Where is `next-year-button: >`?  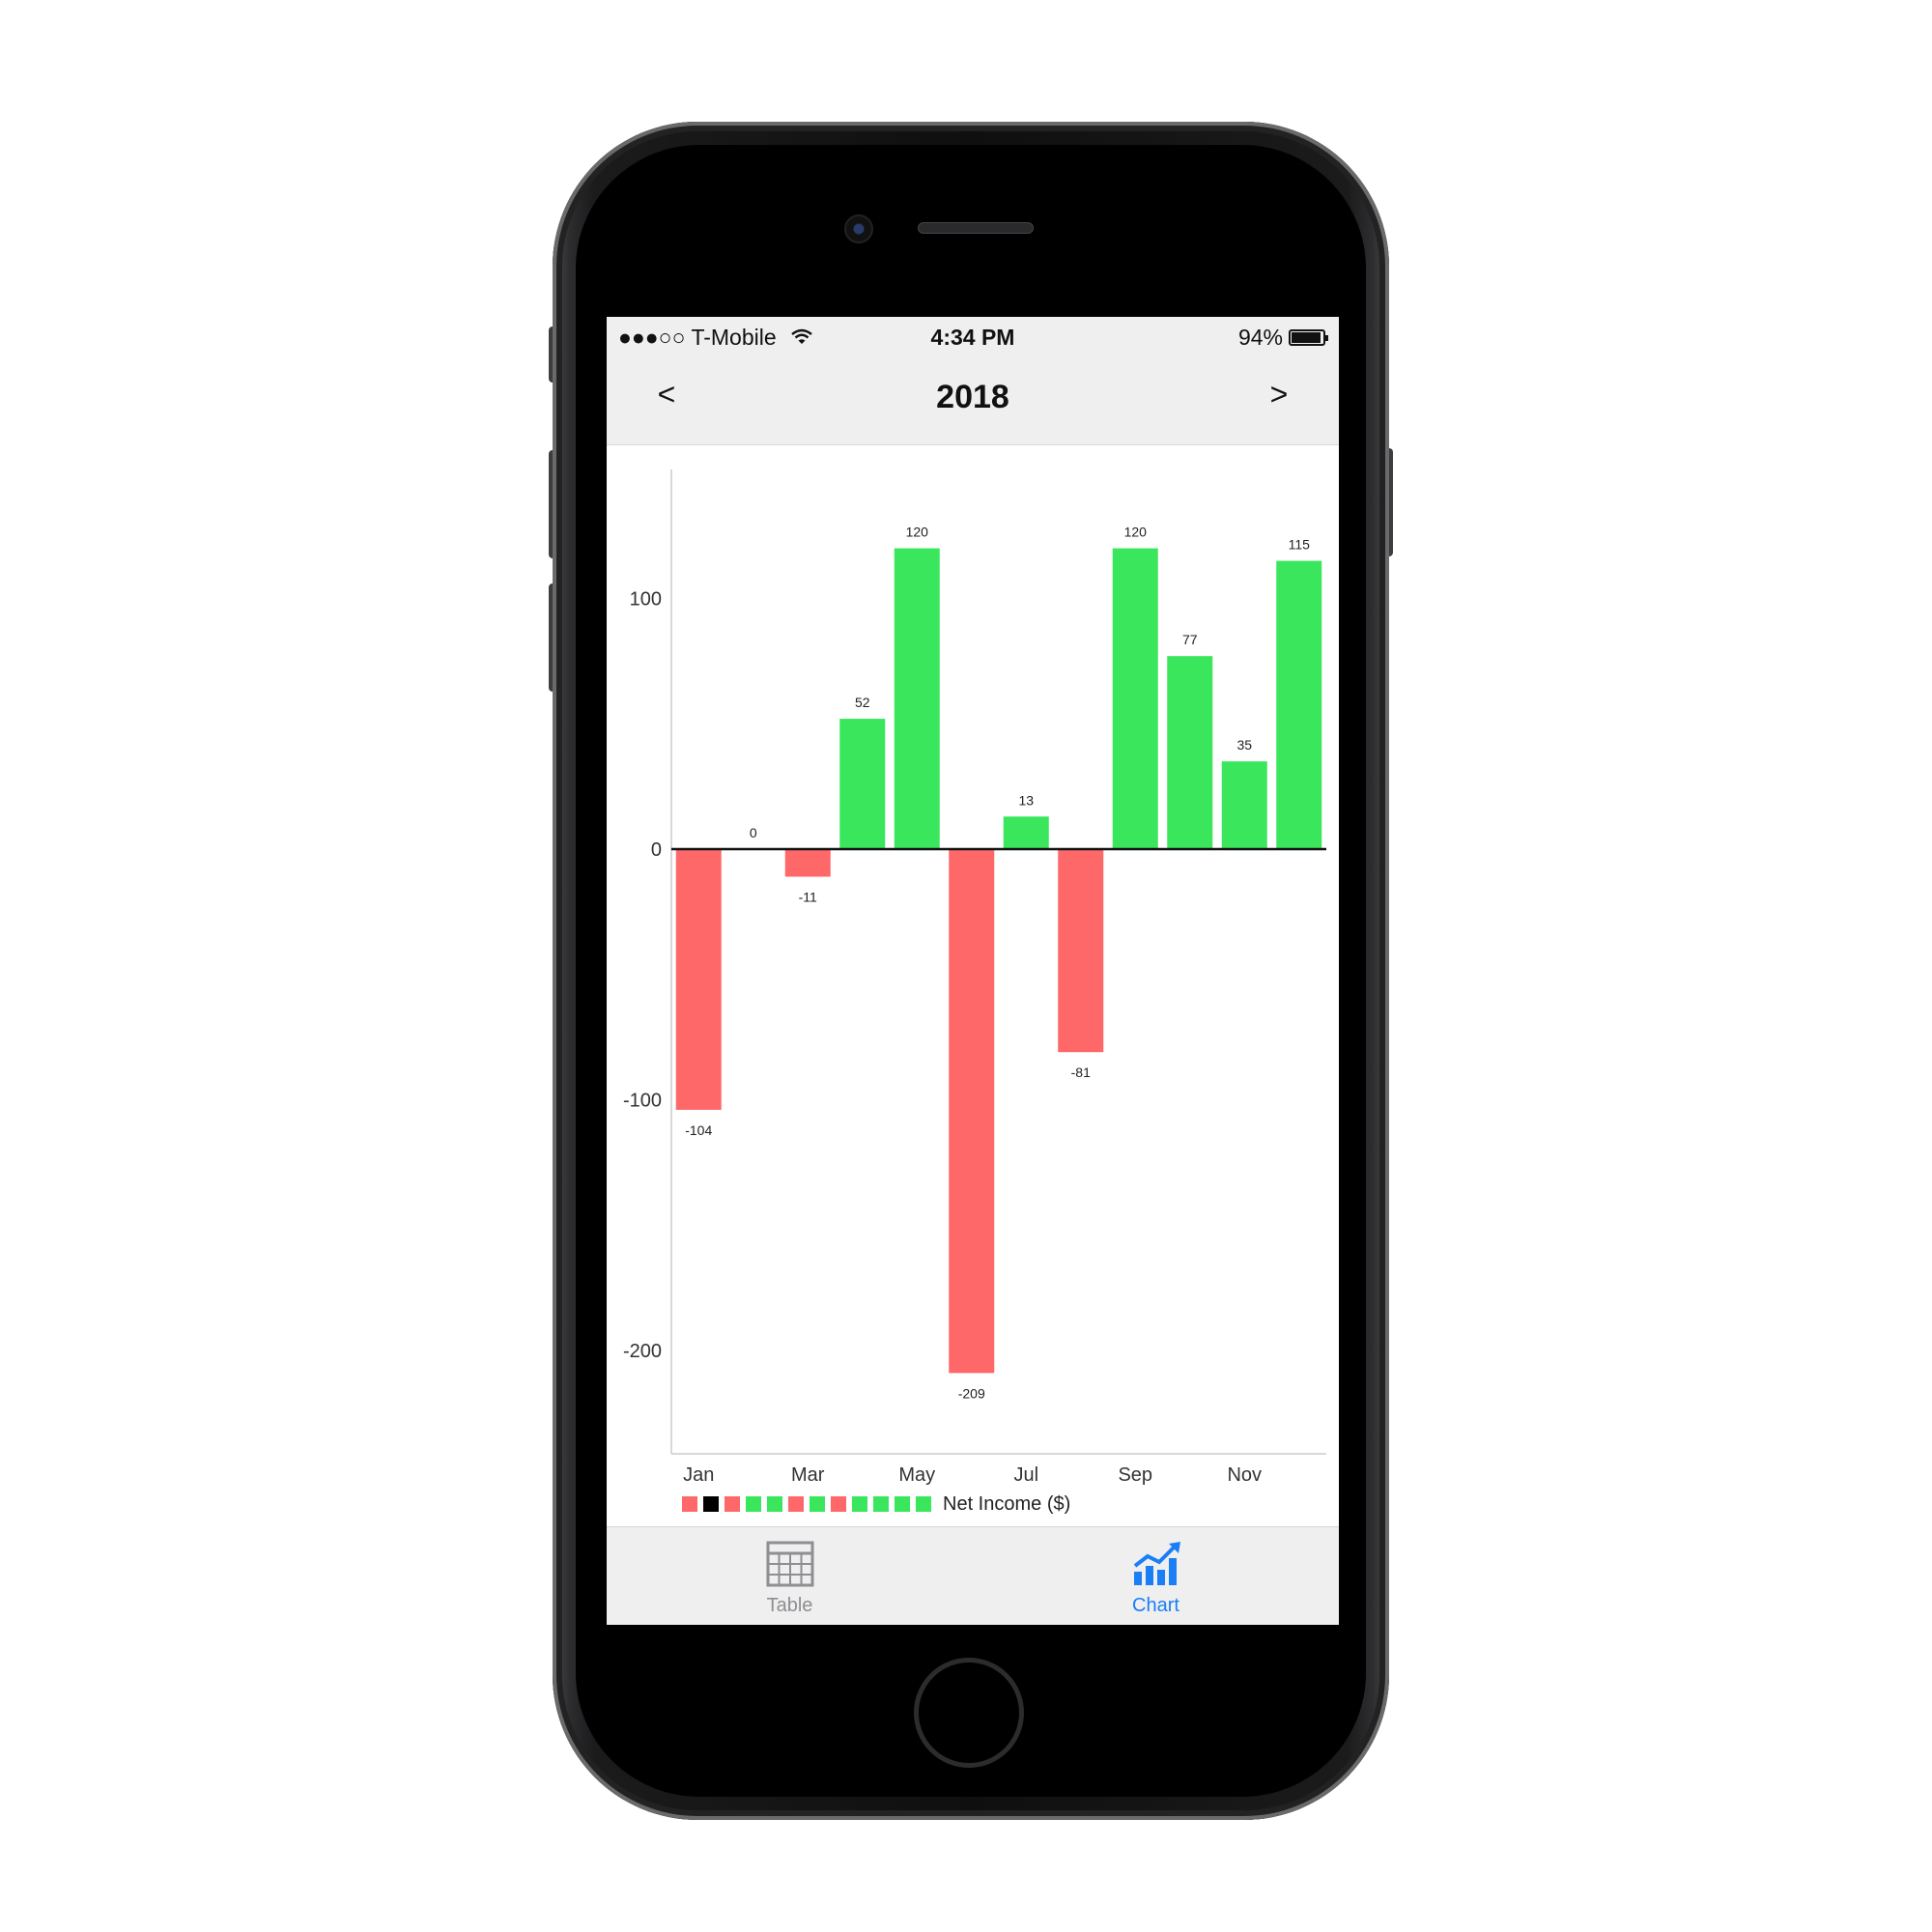
next-year-button: > is located at coordinates (1279, 394).